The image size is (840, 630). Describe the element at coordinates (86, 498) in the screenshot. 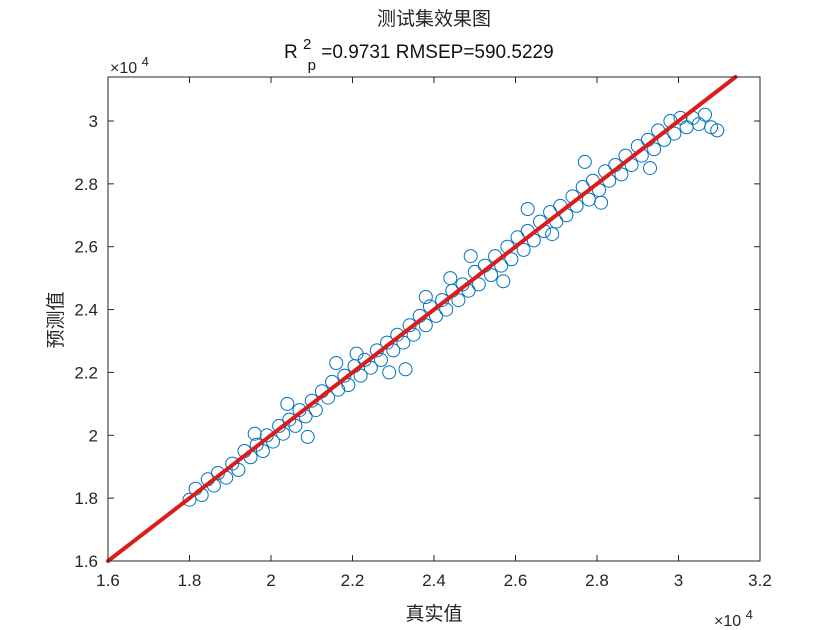

I see `y-tick-label: 1.8` at that location.